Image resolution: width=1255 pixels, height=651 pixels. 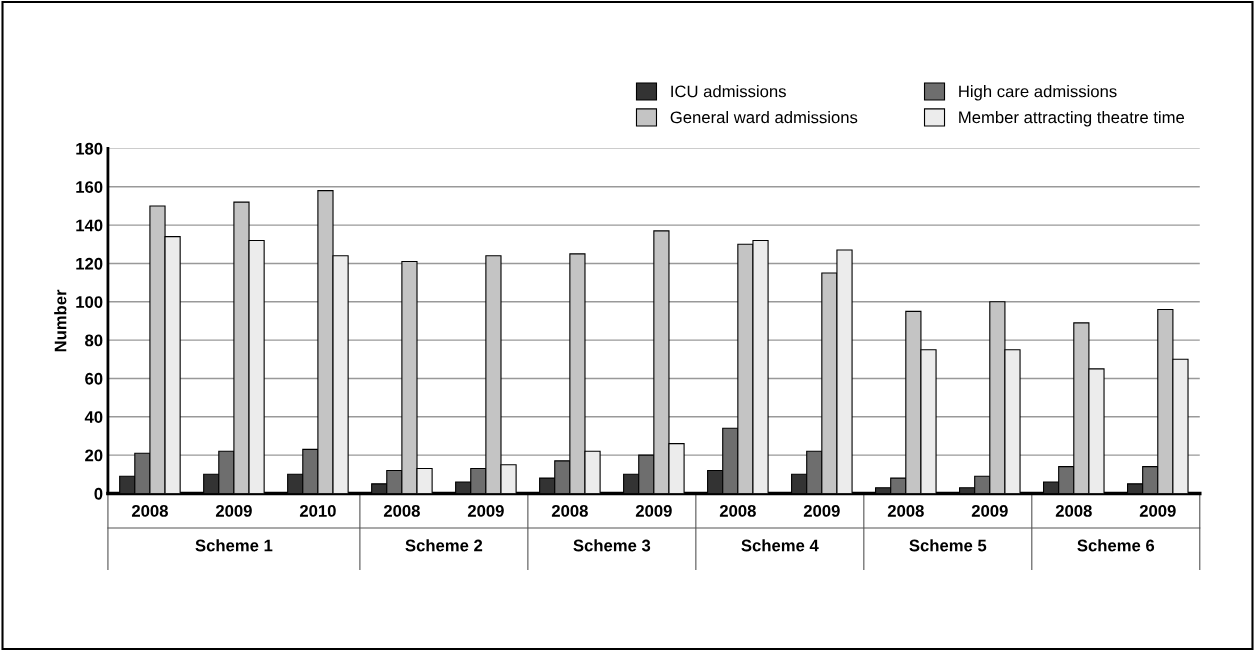 What do you see at coordinates (93, 417) in the screenshot?
I see `y-tick-label: 40` at bounding box center [93, 417].